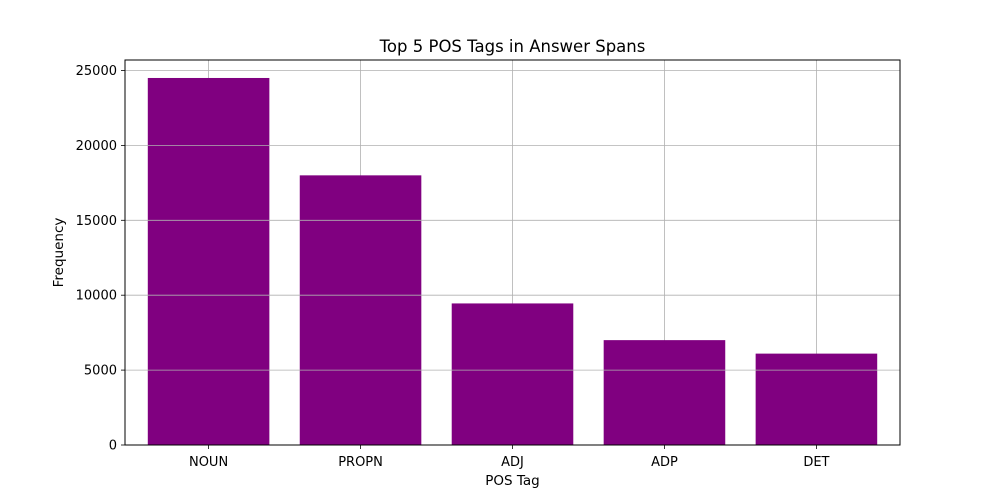 The image size is (1000, 500). I want to click on x-tick-label: PROPN, so click(360, 462).